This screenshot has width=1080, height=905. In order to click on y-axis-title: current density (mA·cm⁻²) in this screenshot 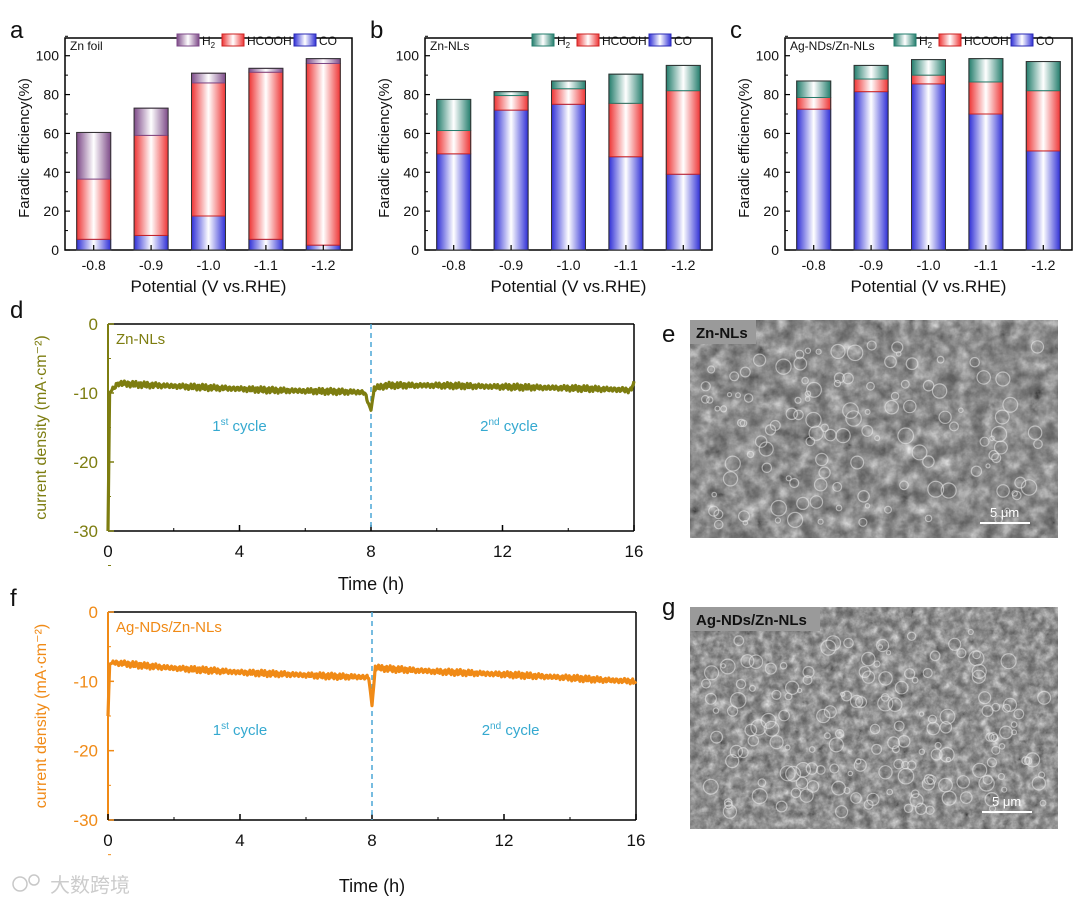, I will do `click(41, 427)`.